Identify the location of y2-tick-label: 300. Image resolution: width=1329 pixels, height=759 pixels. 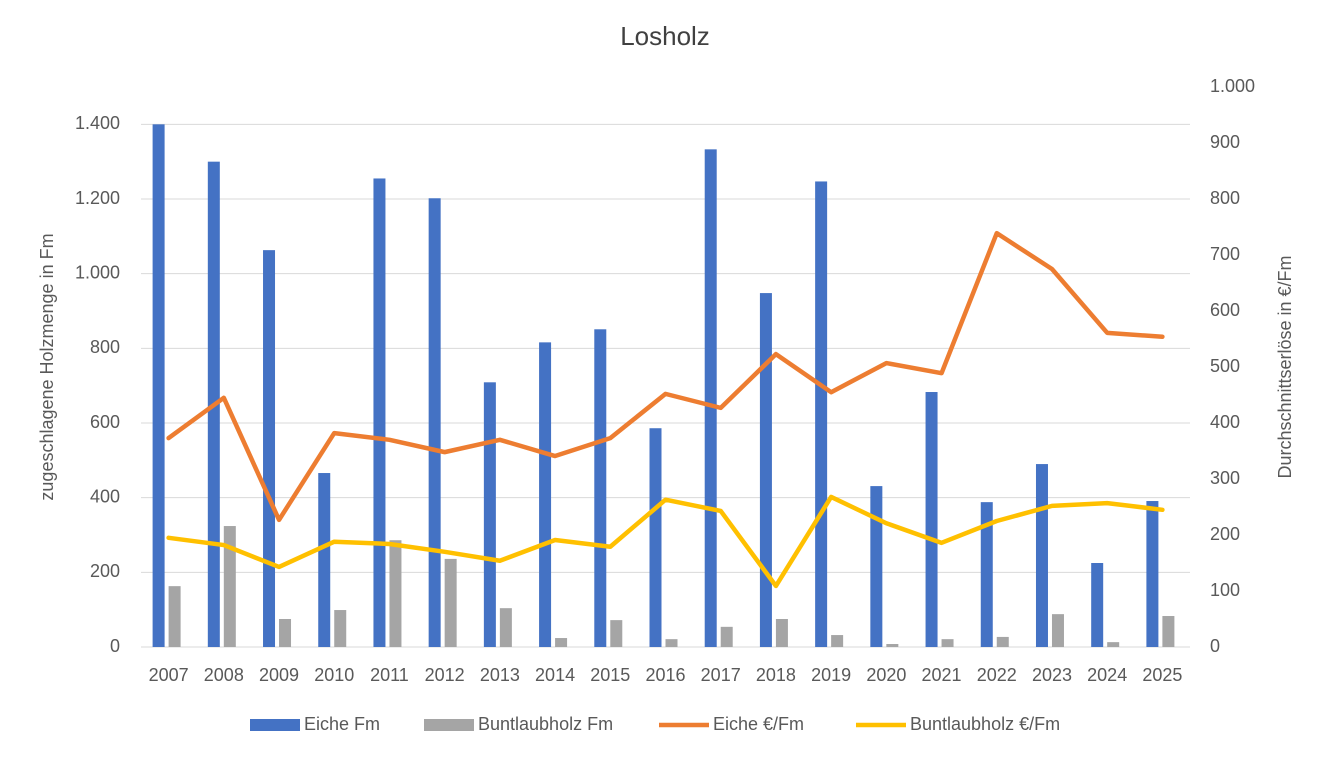
(1225, 478).